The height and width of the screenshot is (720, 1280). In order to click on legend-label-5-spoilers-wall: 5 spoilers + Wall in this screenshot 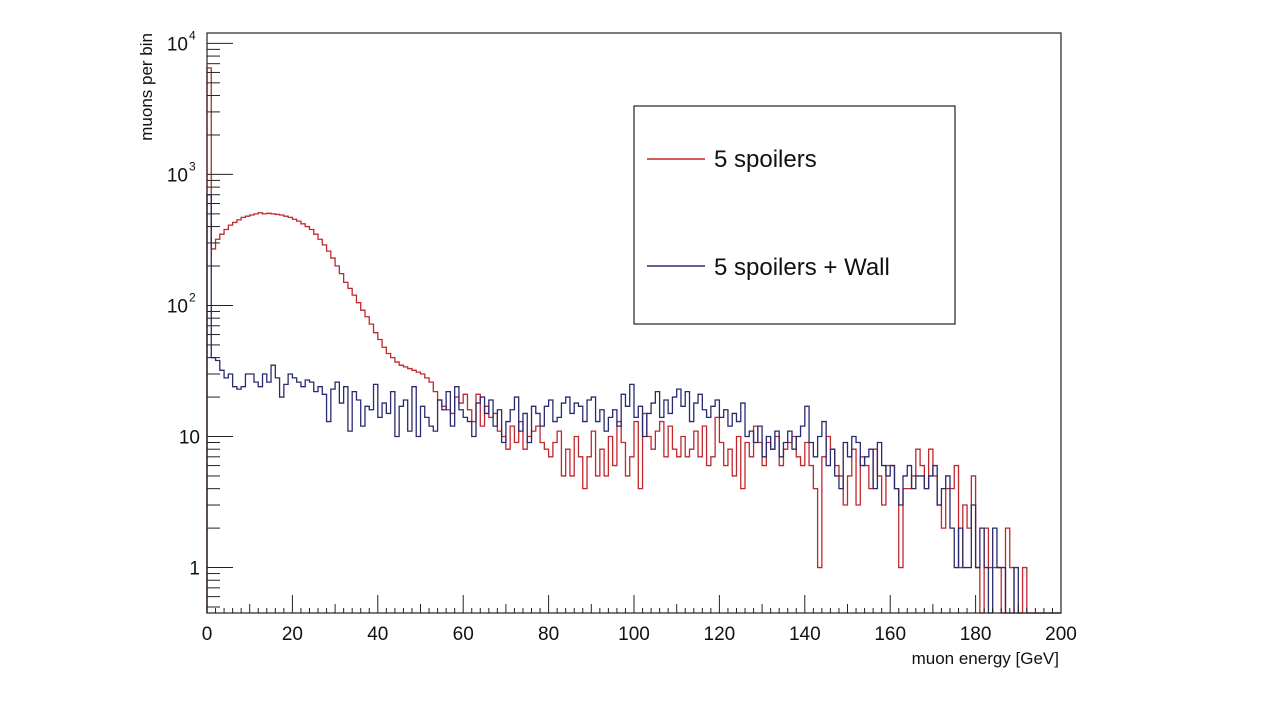, I will do `click(802, 267)`.